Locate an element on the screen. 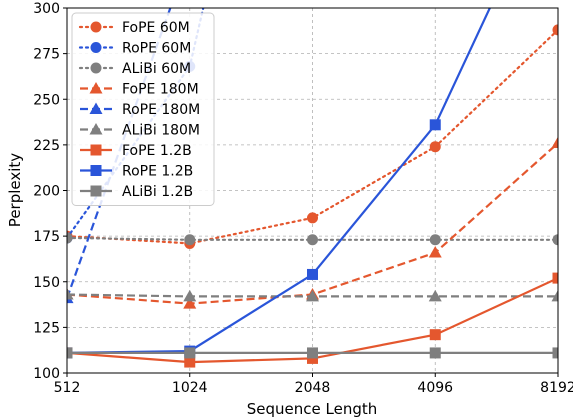  legend-entry: ALiBi 60M is located at coordinates (134, 69).